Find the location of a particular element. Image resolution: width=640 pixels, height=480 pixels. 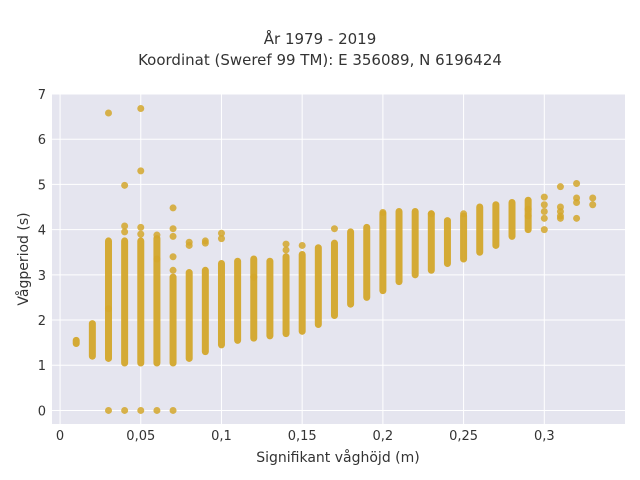

y-tick-label: 2 is located at coordinates (42, 321).